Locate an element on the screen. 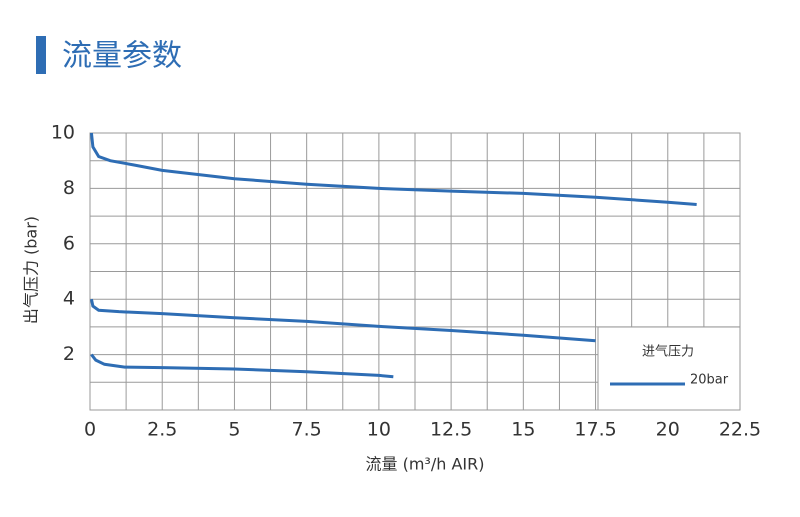 The width and height of the screenshot is (800, 517). x-tick-label: 7.5 is located at coordinates (307, 430).